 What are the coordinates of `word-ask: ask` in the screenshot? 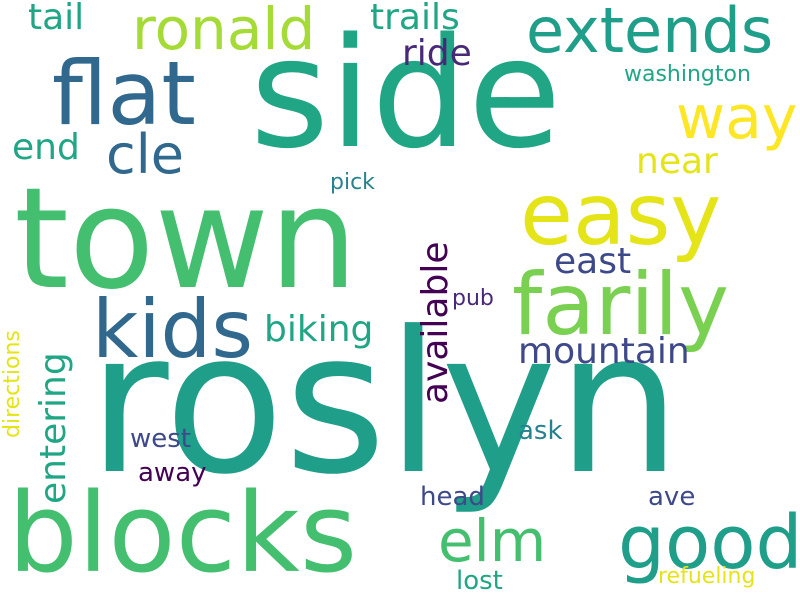 It's located at (540, 431).